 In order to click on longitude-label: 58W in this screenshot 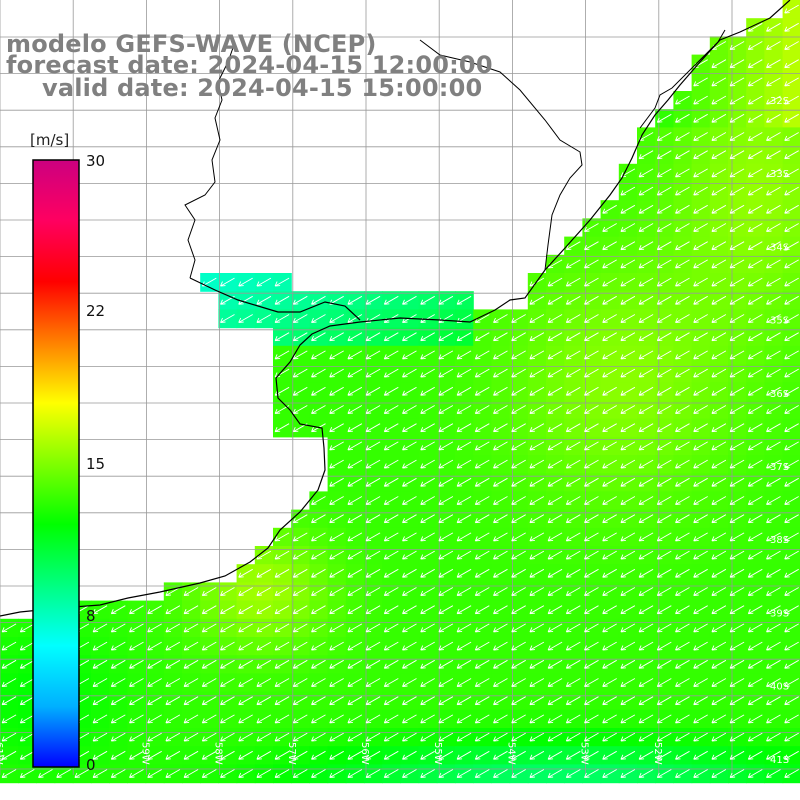, I will do `click(218, 753)`.